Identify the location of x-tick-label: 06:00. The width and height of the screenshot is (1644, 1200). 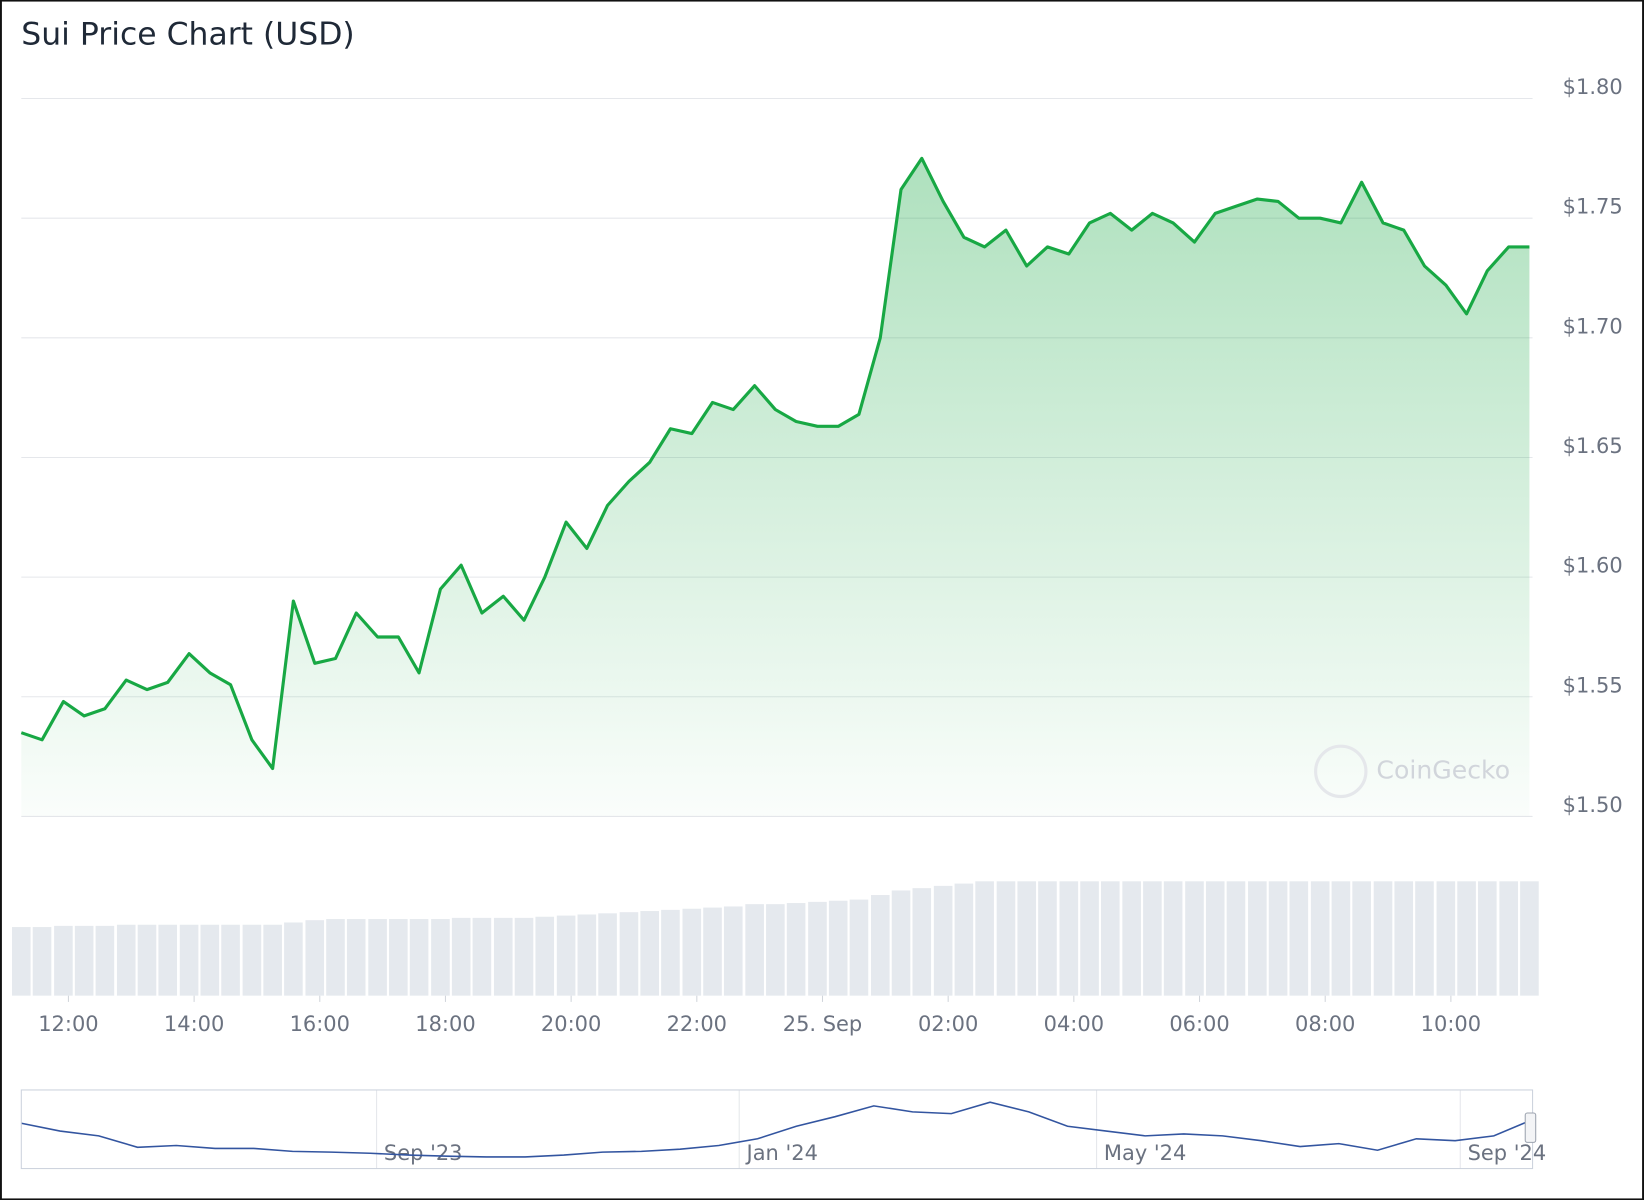
(1199, 1024).